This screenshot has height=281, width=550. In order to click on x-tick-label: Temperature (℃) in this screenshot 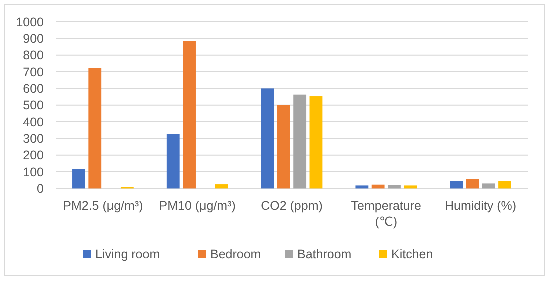, I will do `click(386, 214)`.